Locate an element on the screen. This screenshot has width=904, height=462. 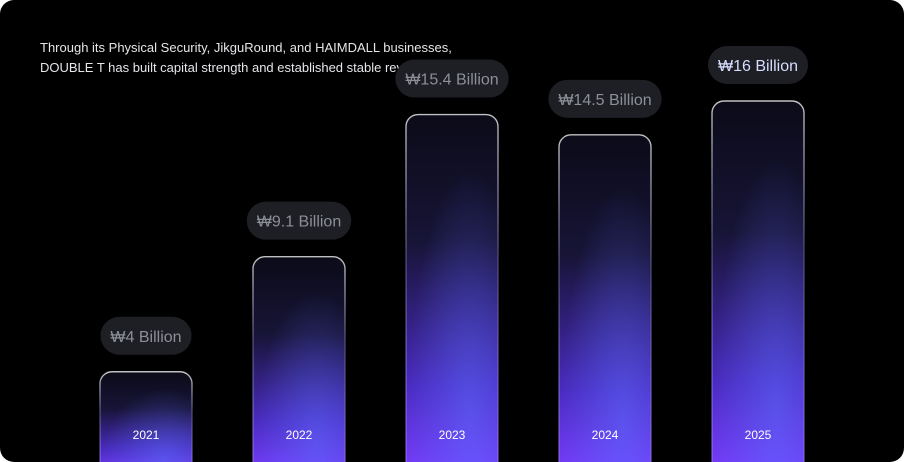
value-label-2021: ₩4 Billion is located at coordinates (145, 337).